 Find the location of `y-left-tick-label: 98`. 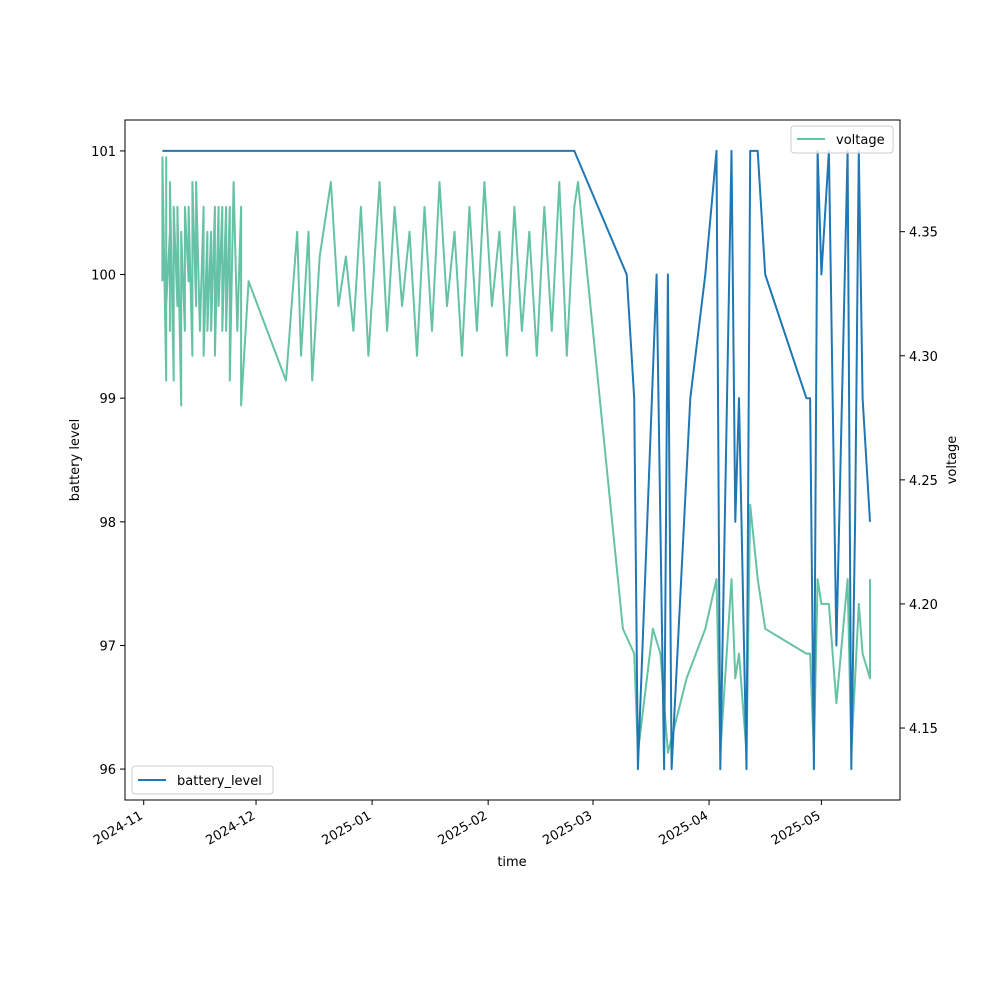

y-left-tick-label: 98 is located at coordinates (107, 523).